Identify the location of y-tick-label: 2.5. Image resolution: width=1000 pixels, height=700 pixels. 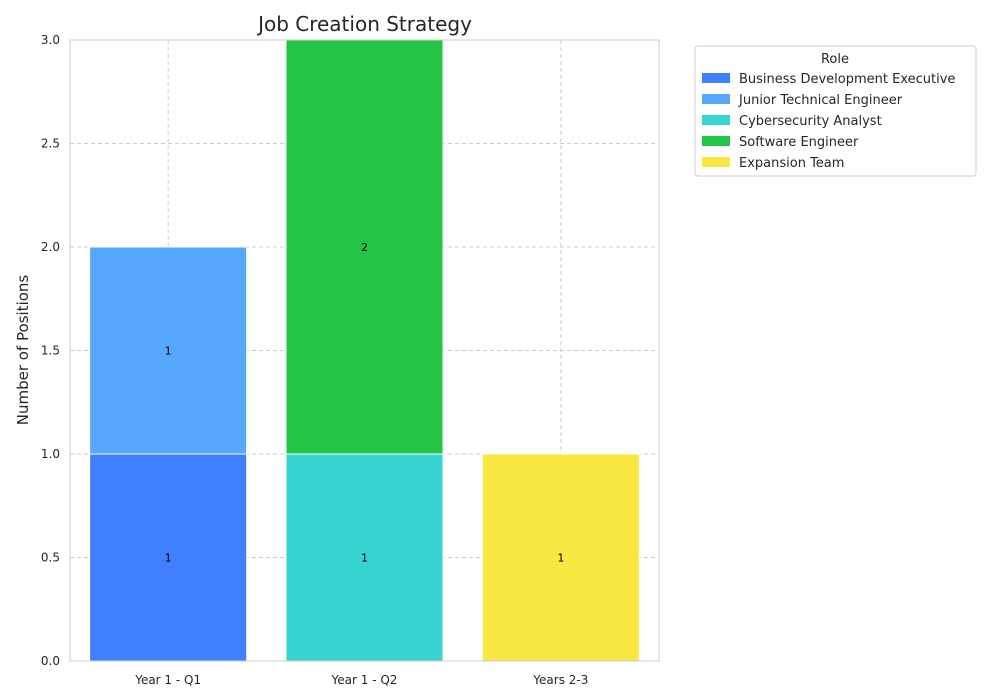
(50, 144).